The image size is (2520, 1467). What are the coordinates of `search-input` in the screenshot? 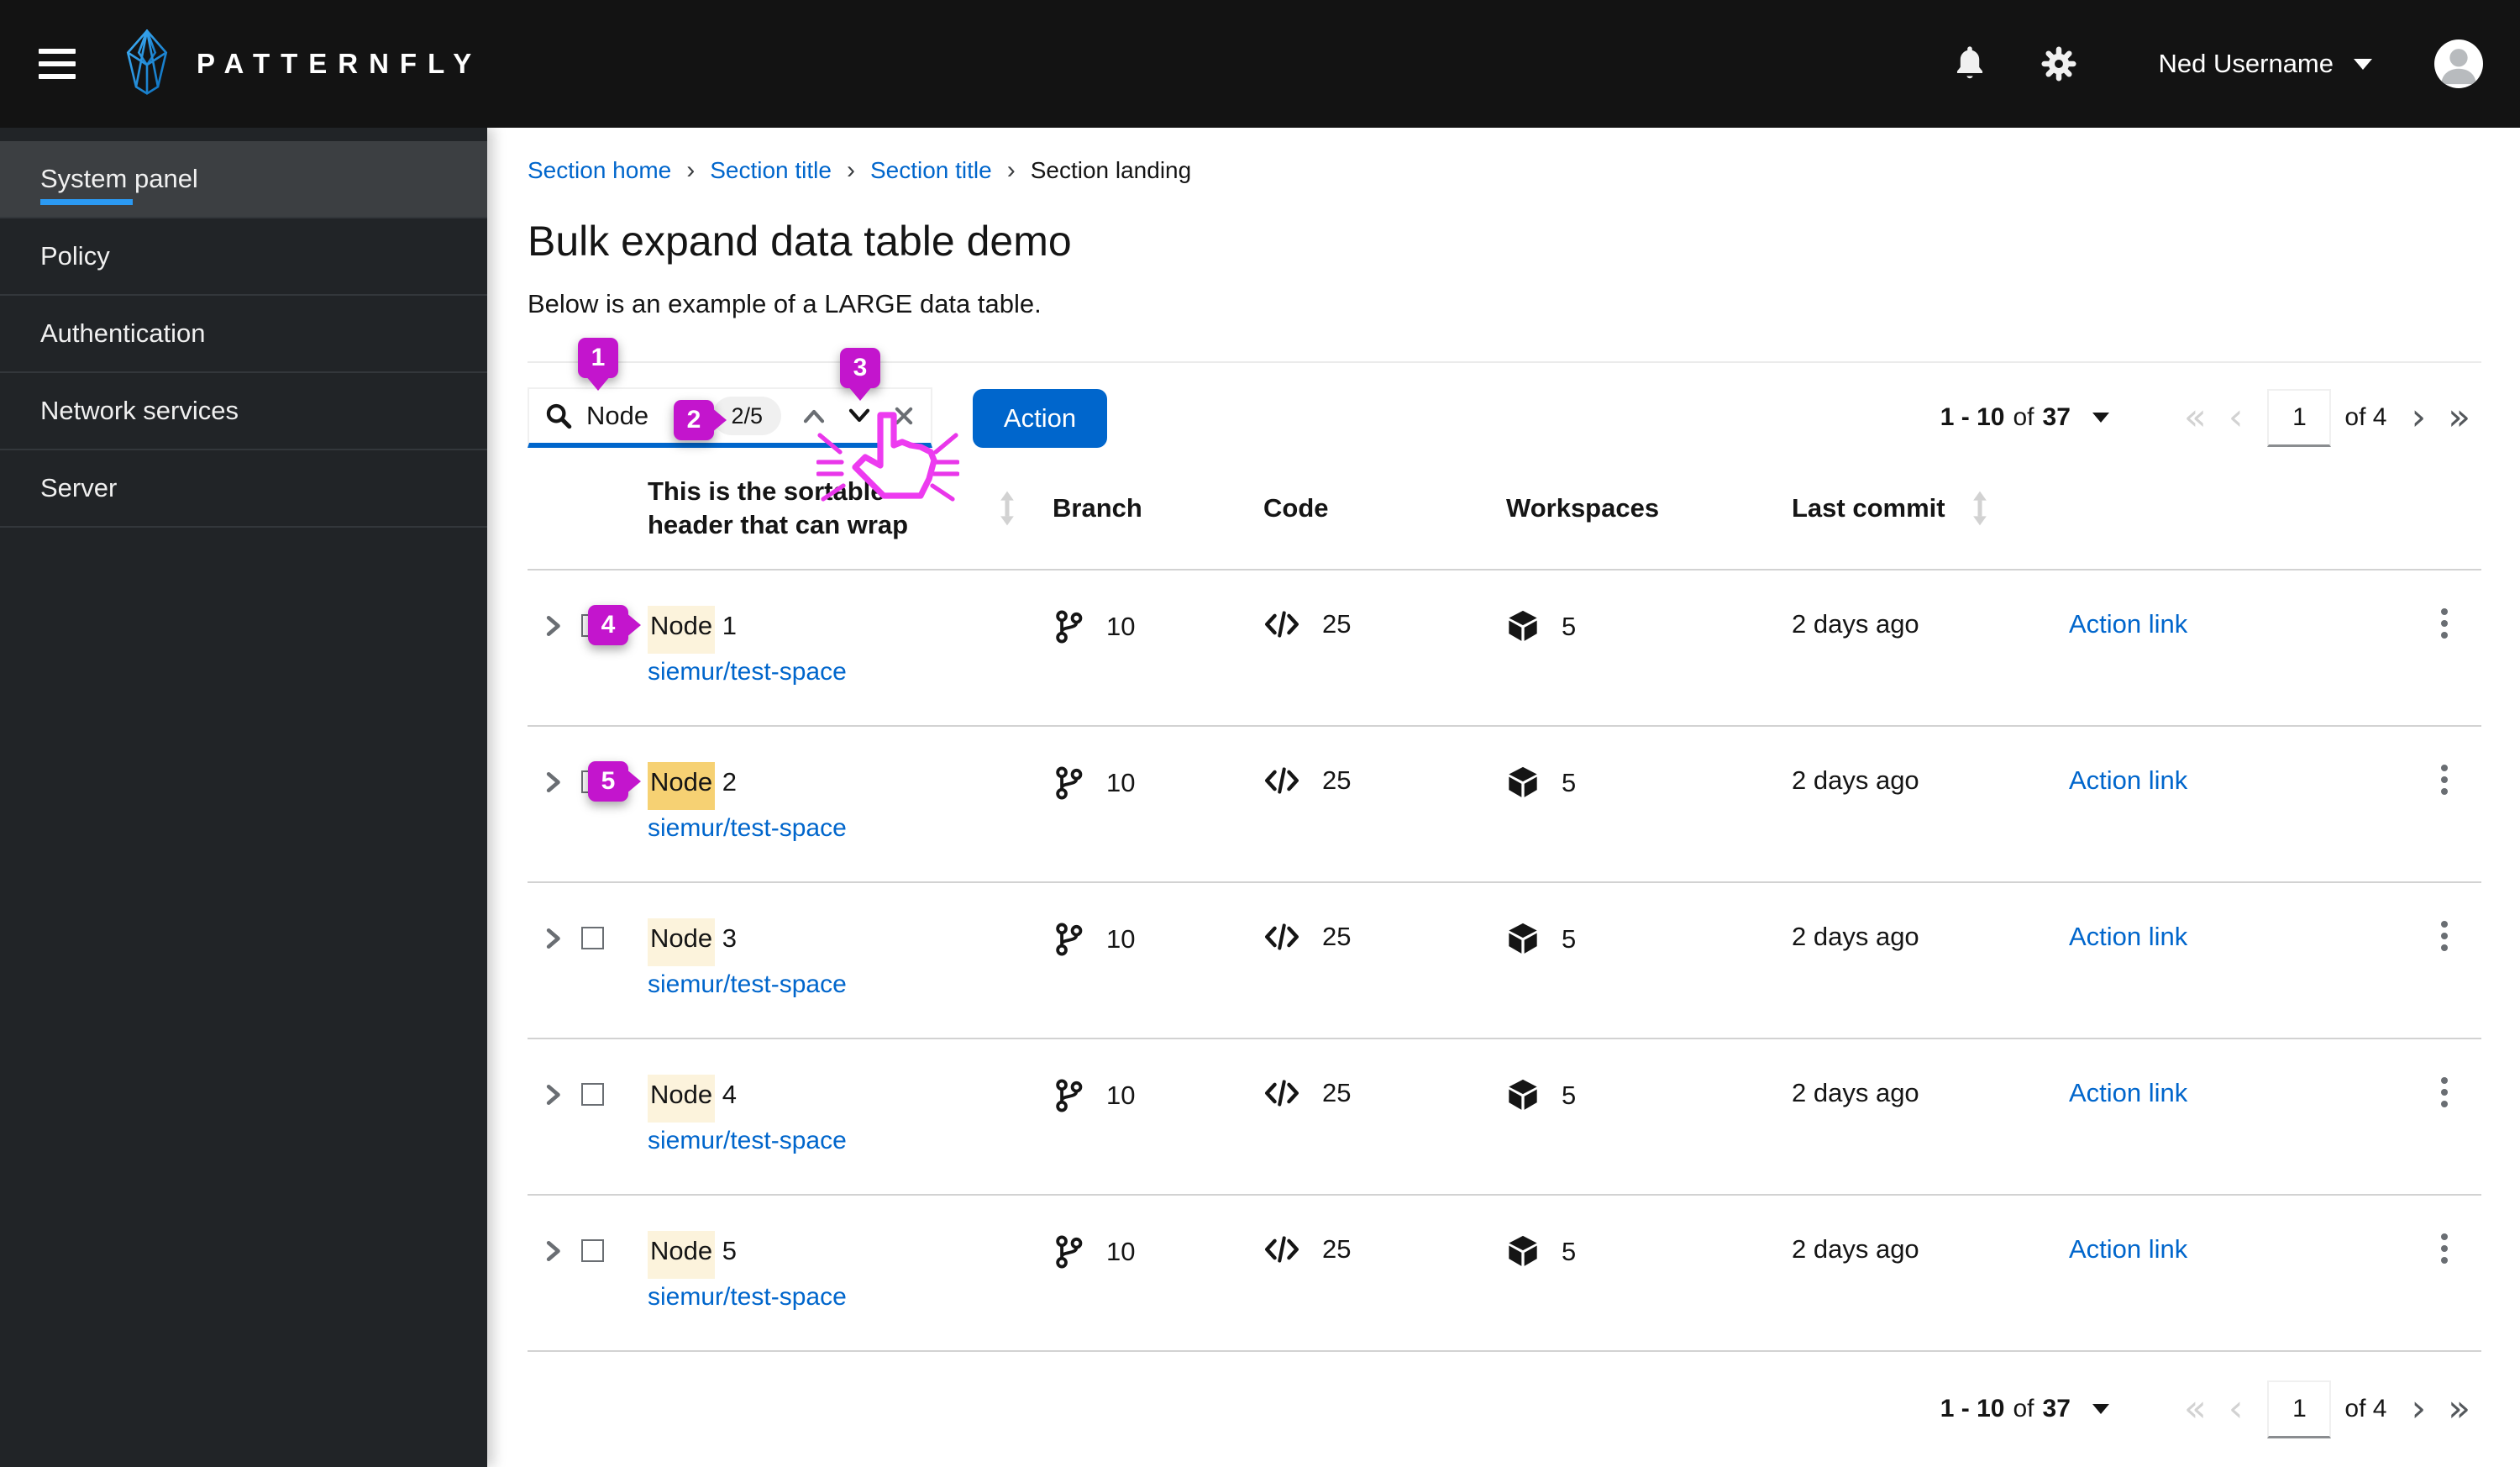 It's located at (649, 416).